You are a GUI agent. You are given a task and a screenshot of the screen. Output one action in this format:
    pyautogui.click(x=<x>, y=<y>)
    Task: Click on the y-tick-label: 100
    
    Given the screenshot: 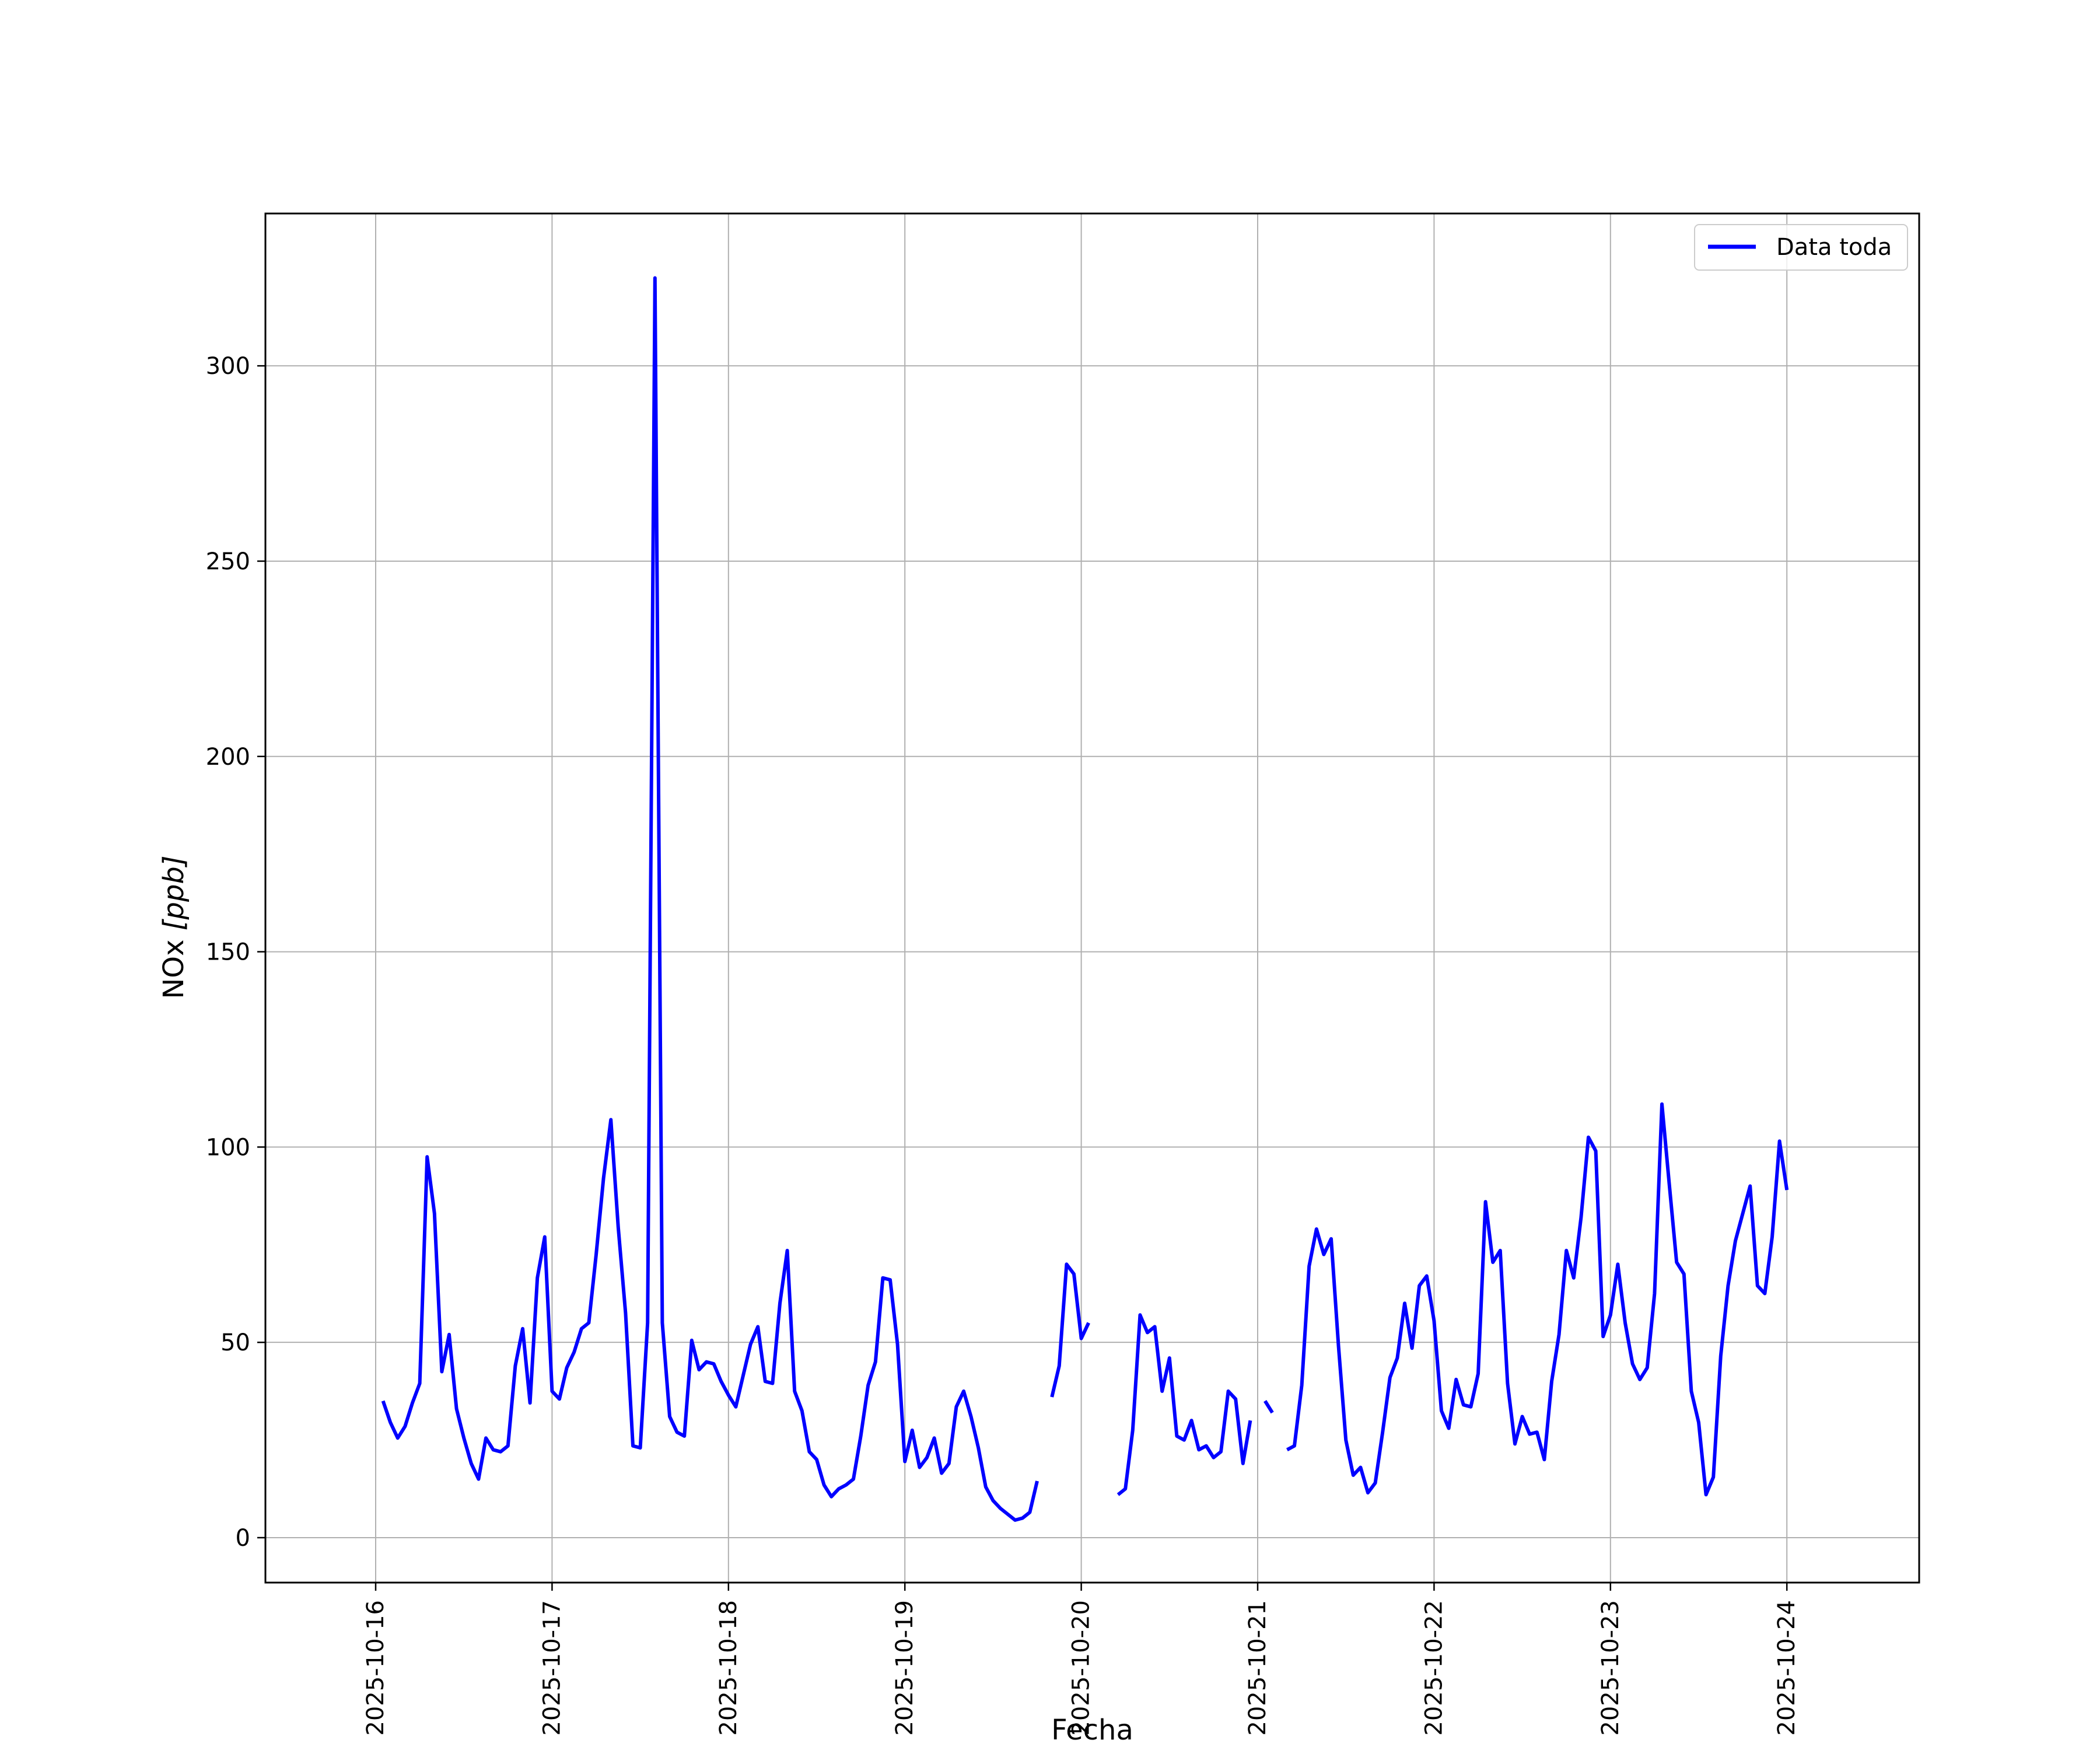 What is the action you would take?
    pyautogui.click(x=228, y=1147)
    